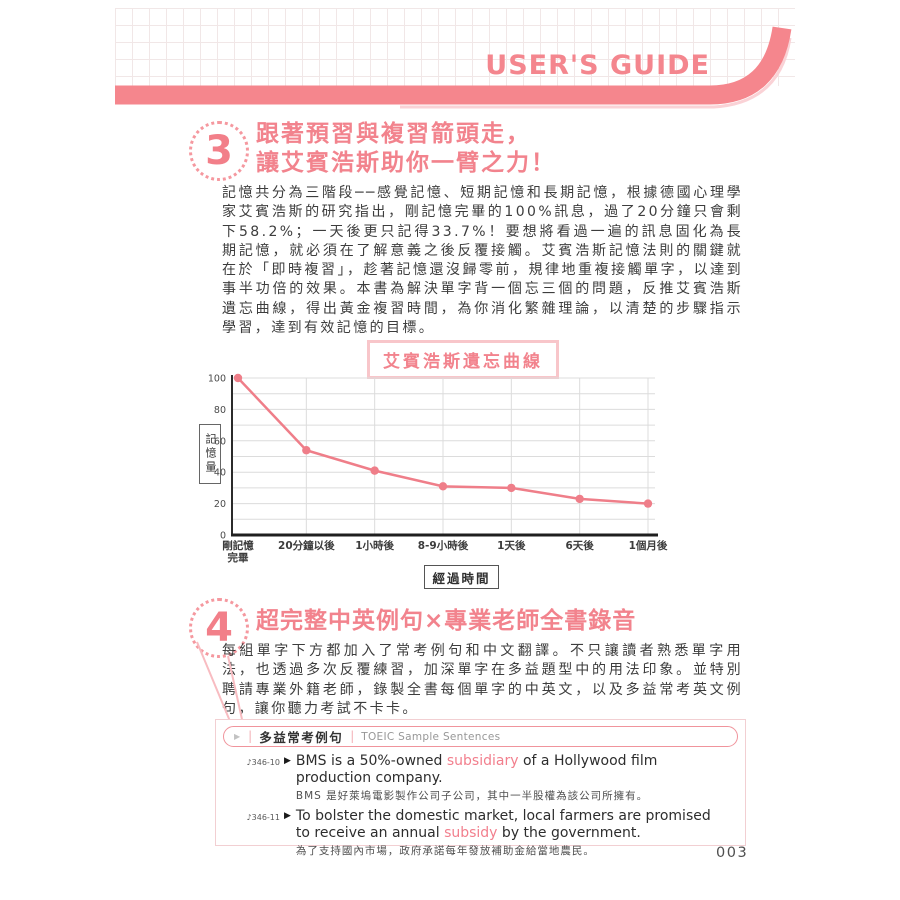 Image resolution: width=900 pixels, height=900 pixels. What do you see at coordinates (482, 761) in the screenshot?
I see `en-keyword: subsidiary` at bounding box center [482, 761].